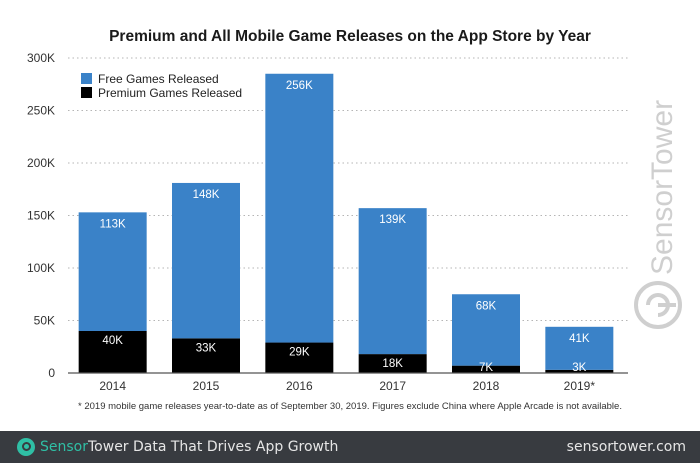  I want to click on data-label: 18K, so click(392, 364).